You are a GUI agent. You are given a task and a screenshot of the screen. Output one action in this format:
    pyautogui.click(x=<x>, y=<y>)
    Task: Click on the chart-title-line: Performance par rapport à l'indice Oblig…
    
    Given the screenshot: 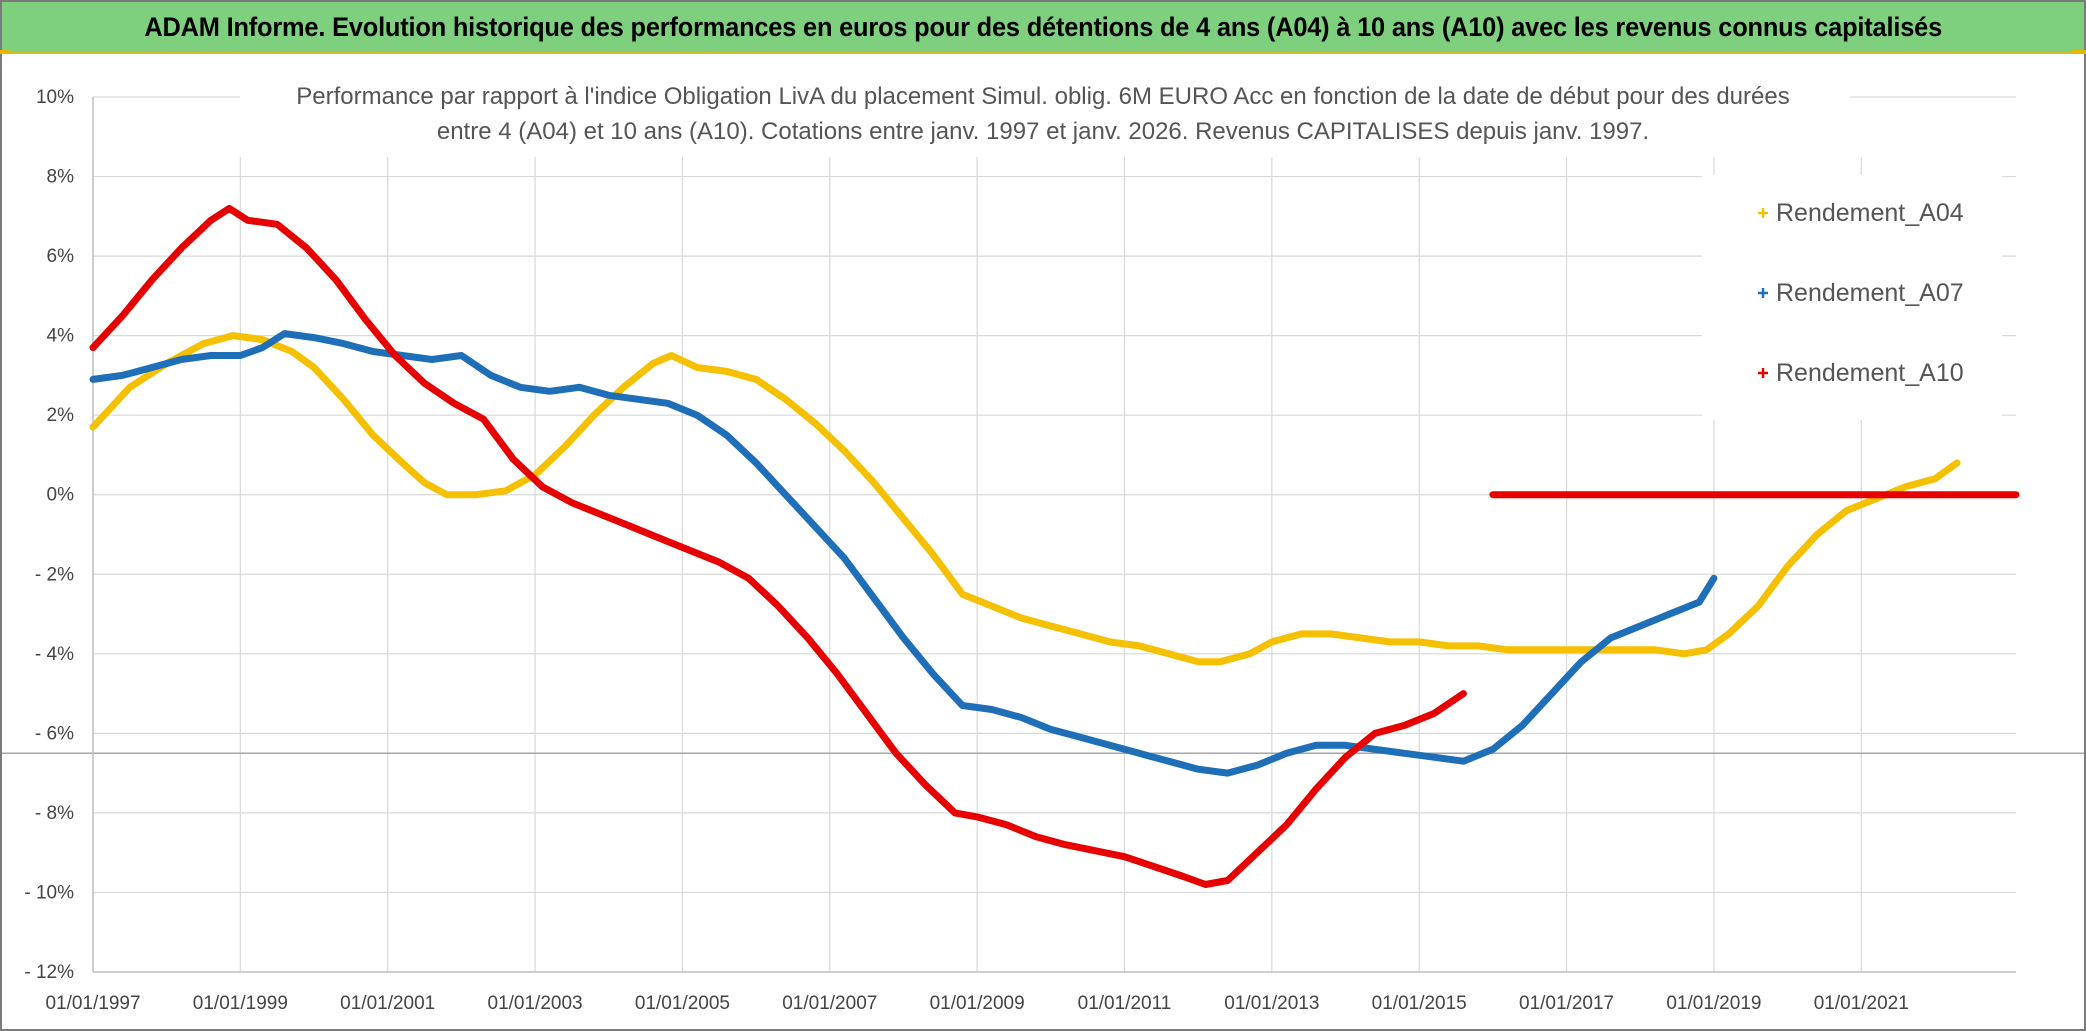 What is the action you would take?
    pyautogui.click(x=1042, y=96)
    